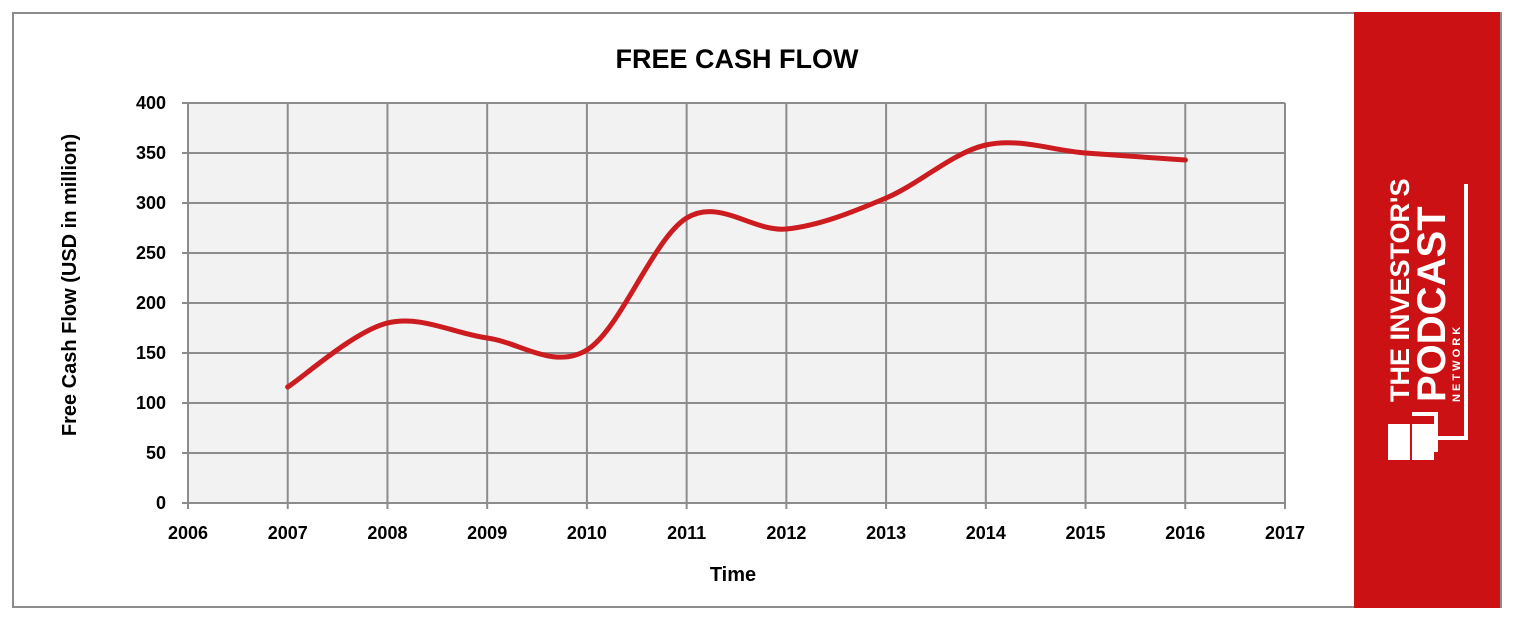 Image resolution: width=1514 pixels, height=620 pixels. What do you see at coordinates (1285, 533) in the screenshot?
I see `x-tick-label: 2017` at bounding box center [1285, 533].